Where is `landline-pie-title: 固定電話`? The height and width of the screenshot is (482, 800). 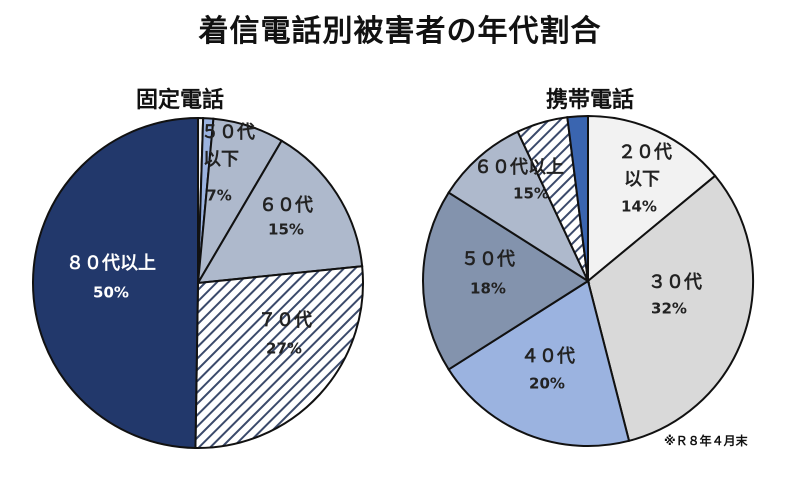
landline-pie-title: 固定電話 is located at coordinates (180, 100).